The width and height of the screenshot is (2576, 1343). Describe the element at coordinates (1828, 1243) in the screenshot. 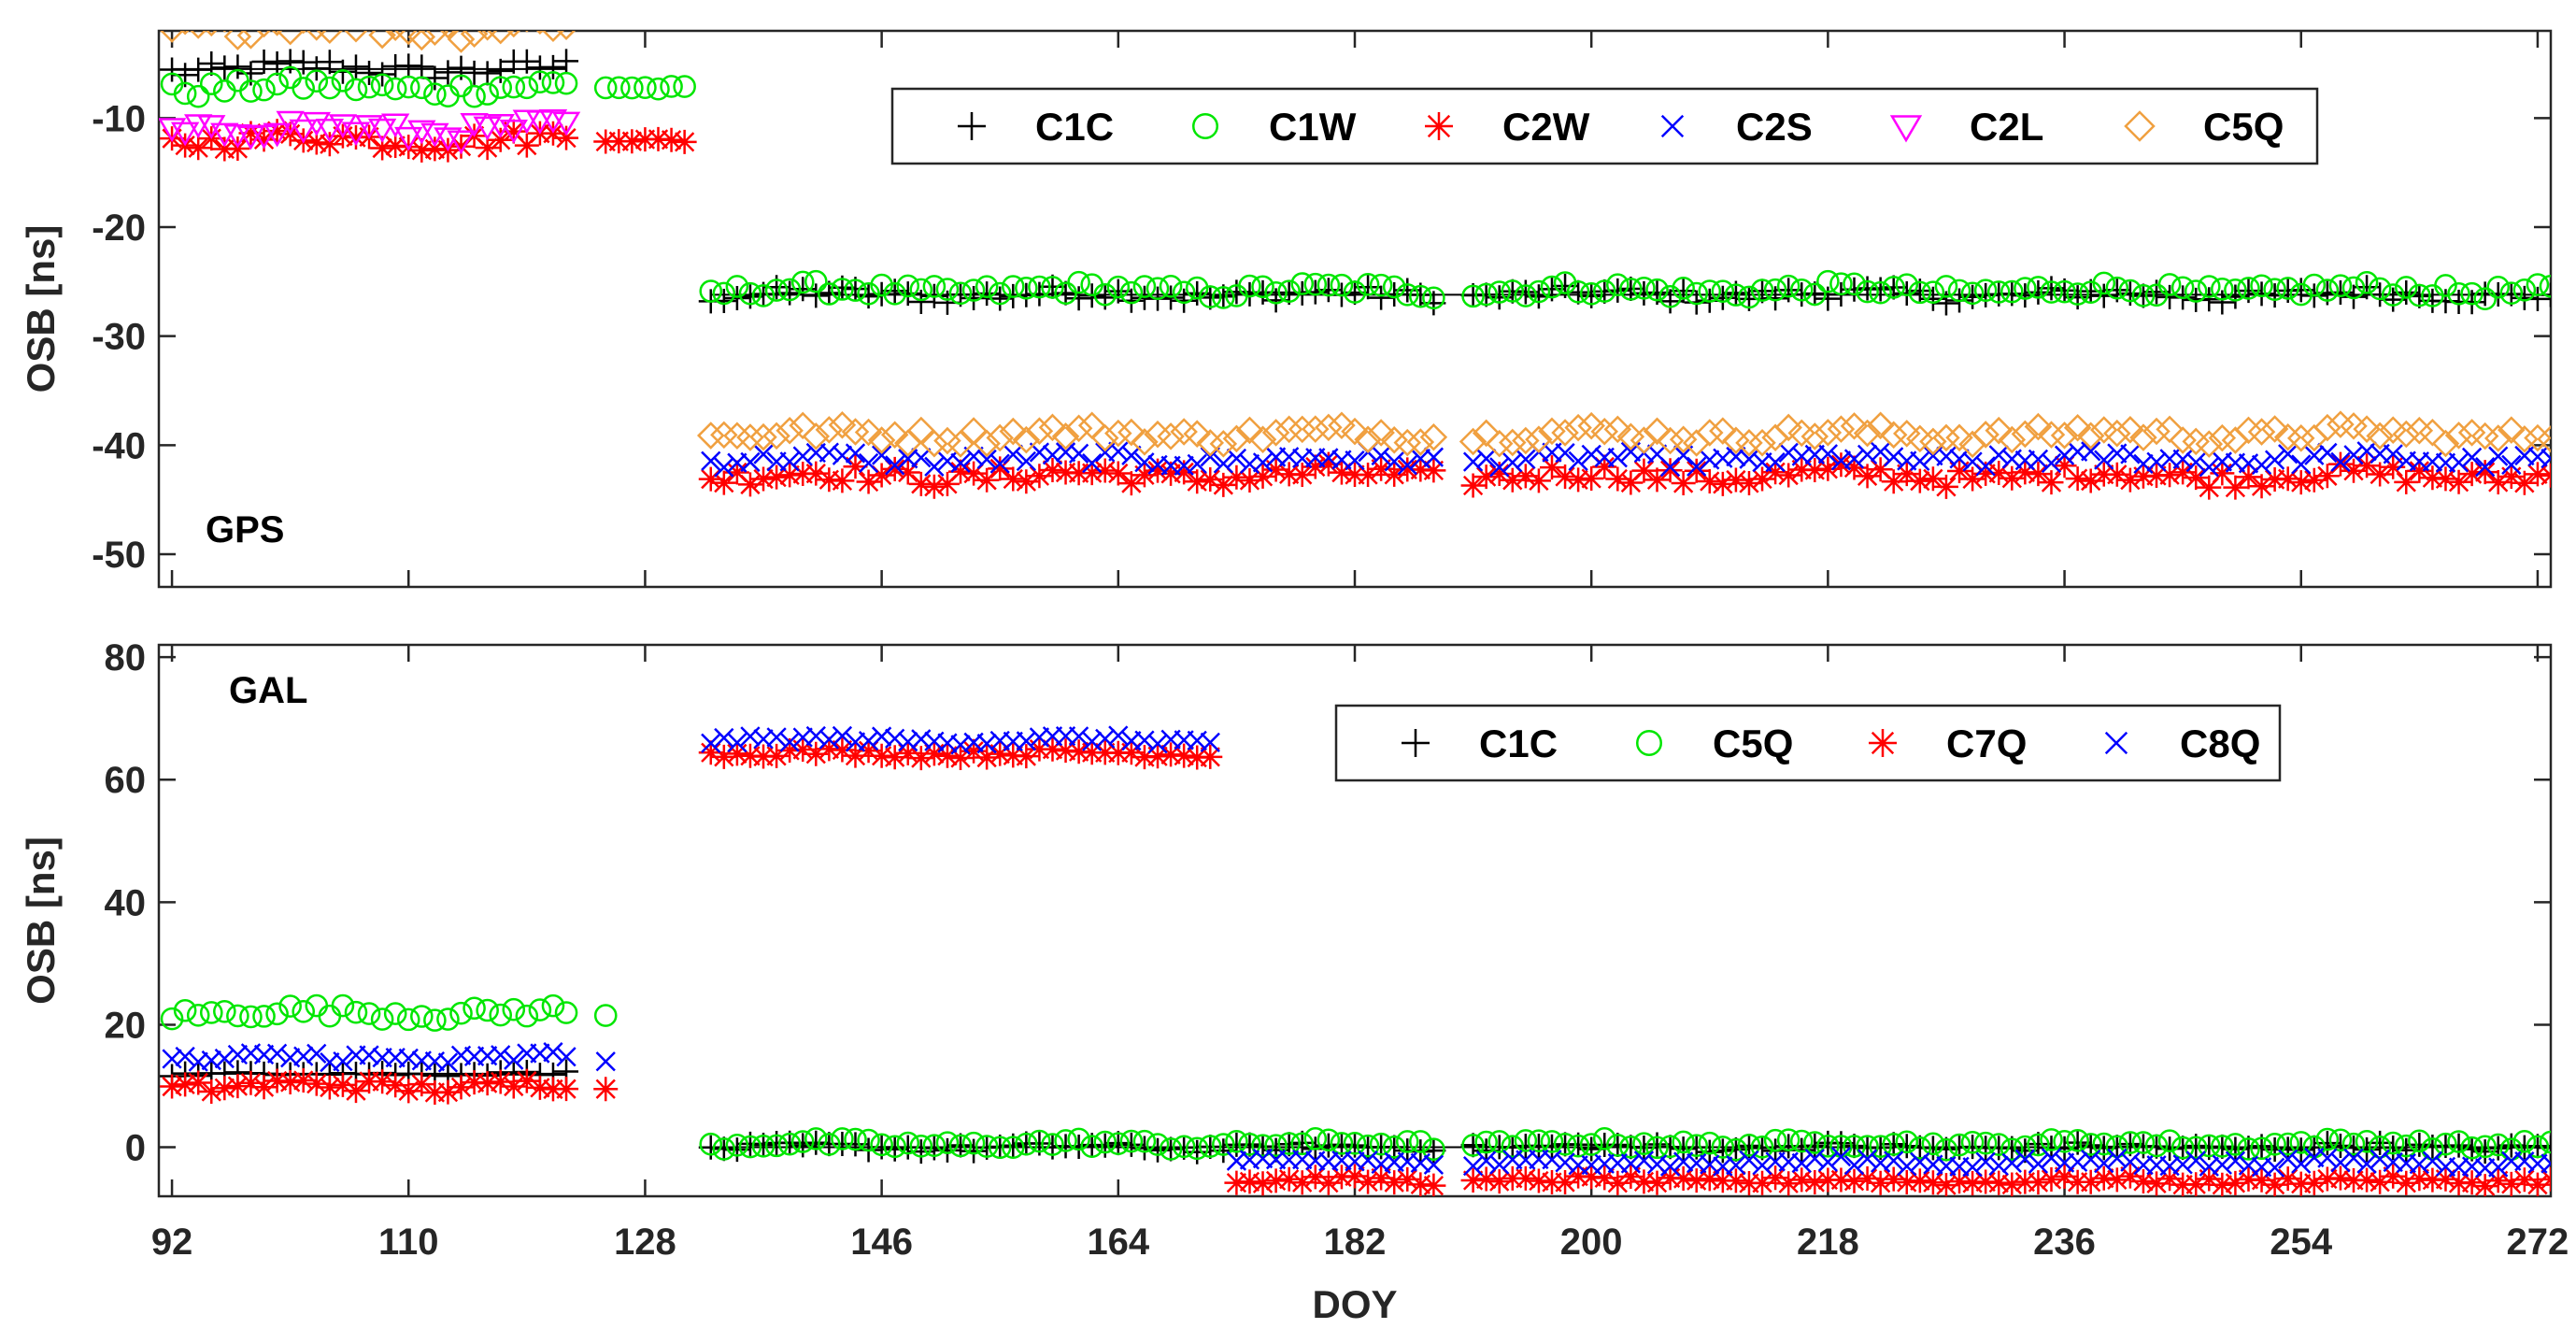

I see `x-tick-label: 218` at that location.